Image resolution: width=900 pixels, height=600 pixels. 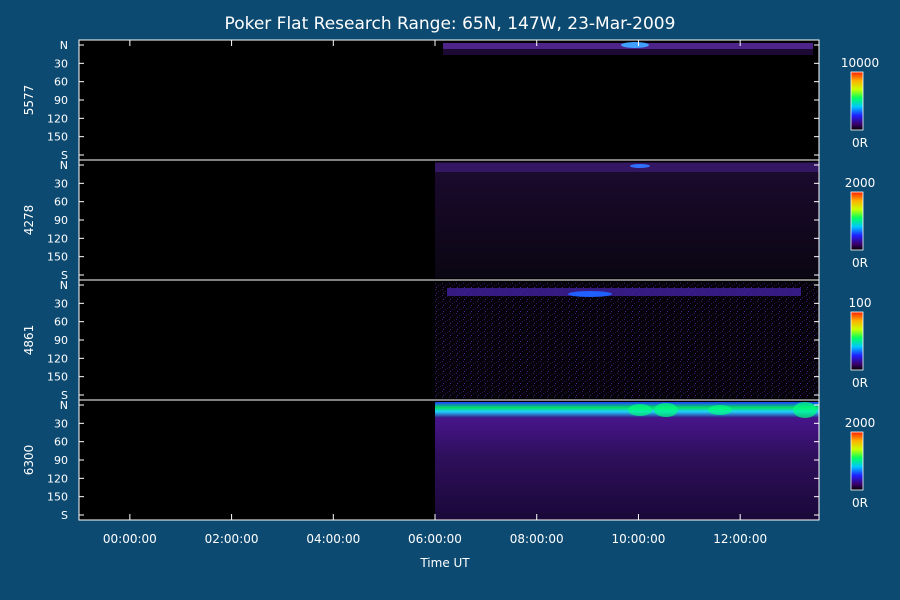 I want to click on x-tick-label: 08:00:00, so click(x=537, y=539).